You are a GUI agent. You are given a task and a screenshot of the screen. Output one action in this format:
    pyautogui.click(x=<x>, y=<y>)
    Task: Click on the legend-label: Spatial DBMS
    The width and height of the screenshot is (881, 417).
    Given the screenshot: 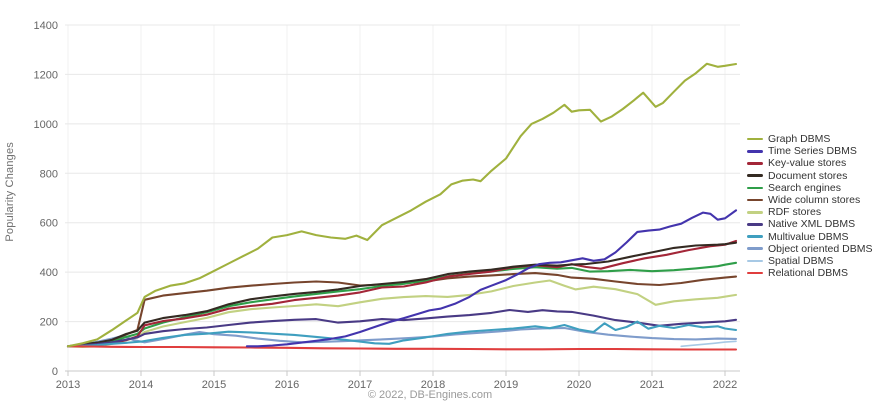 What is the action you would take?
    pyautogui.click(x=801, y=260)
    